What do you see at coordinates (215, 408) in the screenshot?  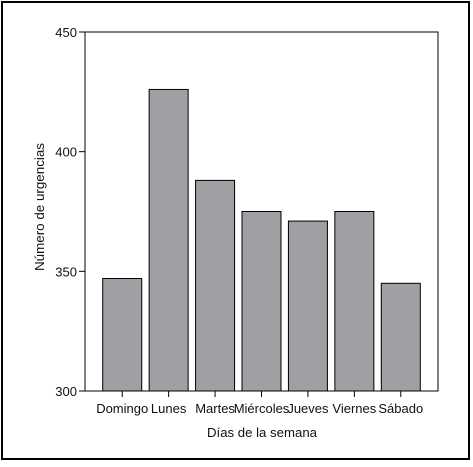 I see `x-tick-label: Martes` at bounding box center [215, 408].